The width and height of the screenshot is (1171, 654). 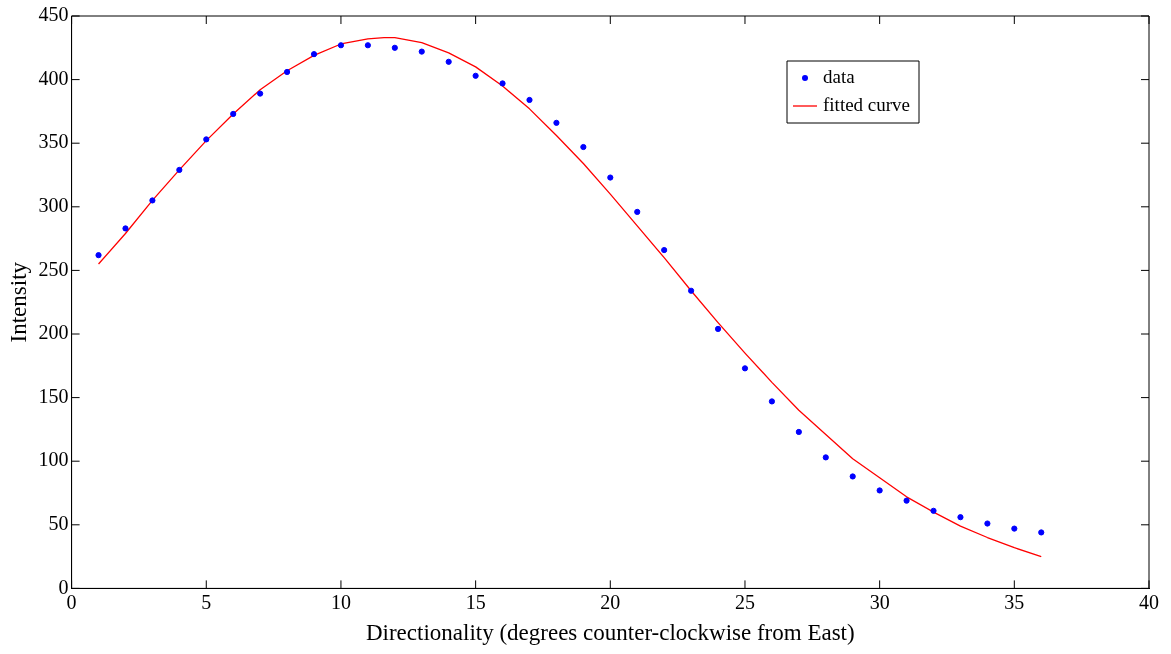 I want to click on y-tick-label: 100, so click(x=53, y=459).